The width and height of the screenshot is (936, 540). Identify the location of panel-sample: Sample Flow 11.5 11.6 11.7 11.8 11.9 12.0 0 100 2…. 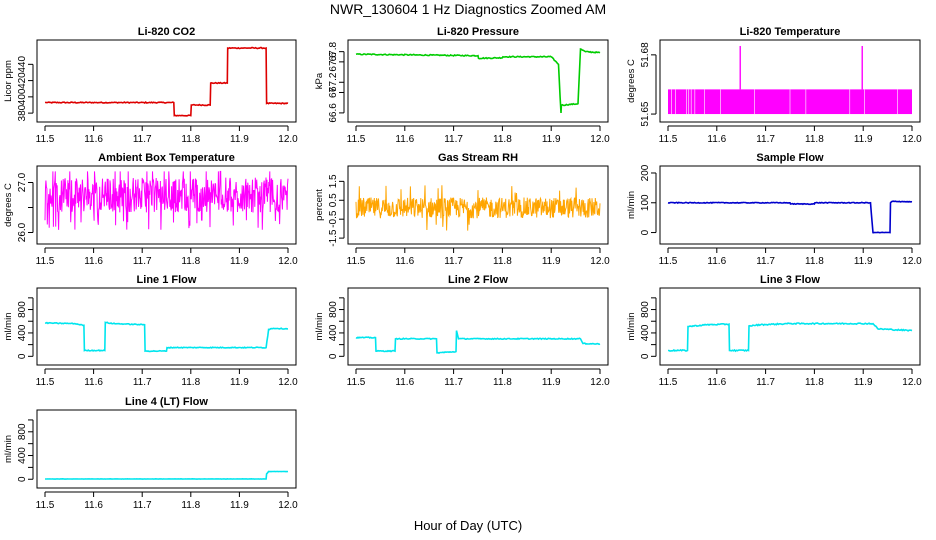
(774, 209).